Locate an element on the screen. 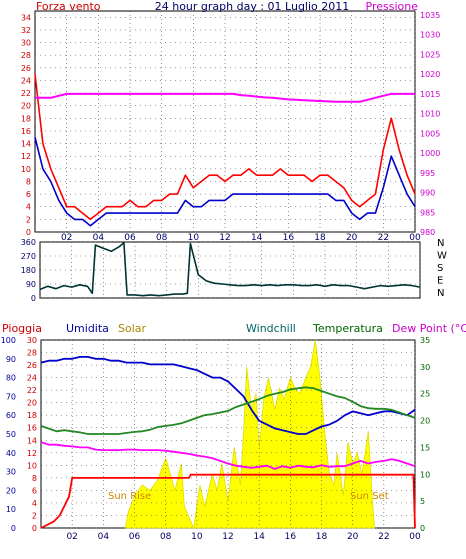 This screenshot has height=559, width=466. rain-tick-label: 6 is located at coordinates (34, 490).